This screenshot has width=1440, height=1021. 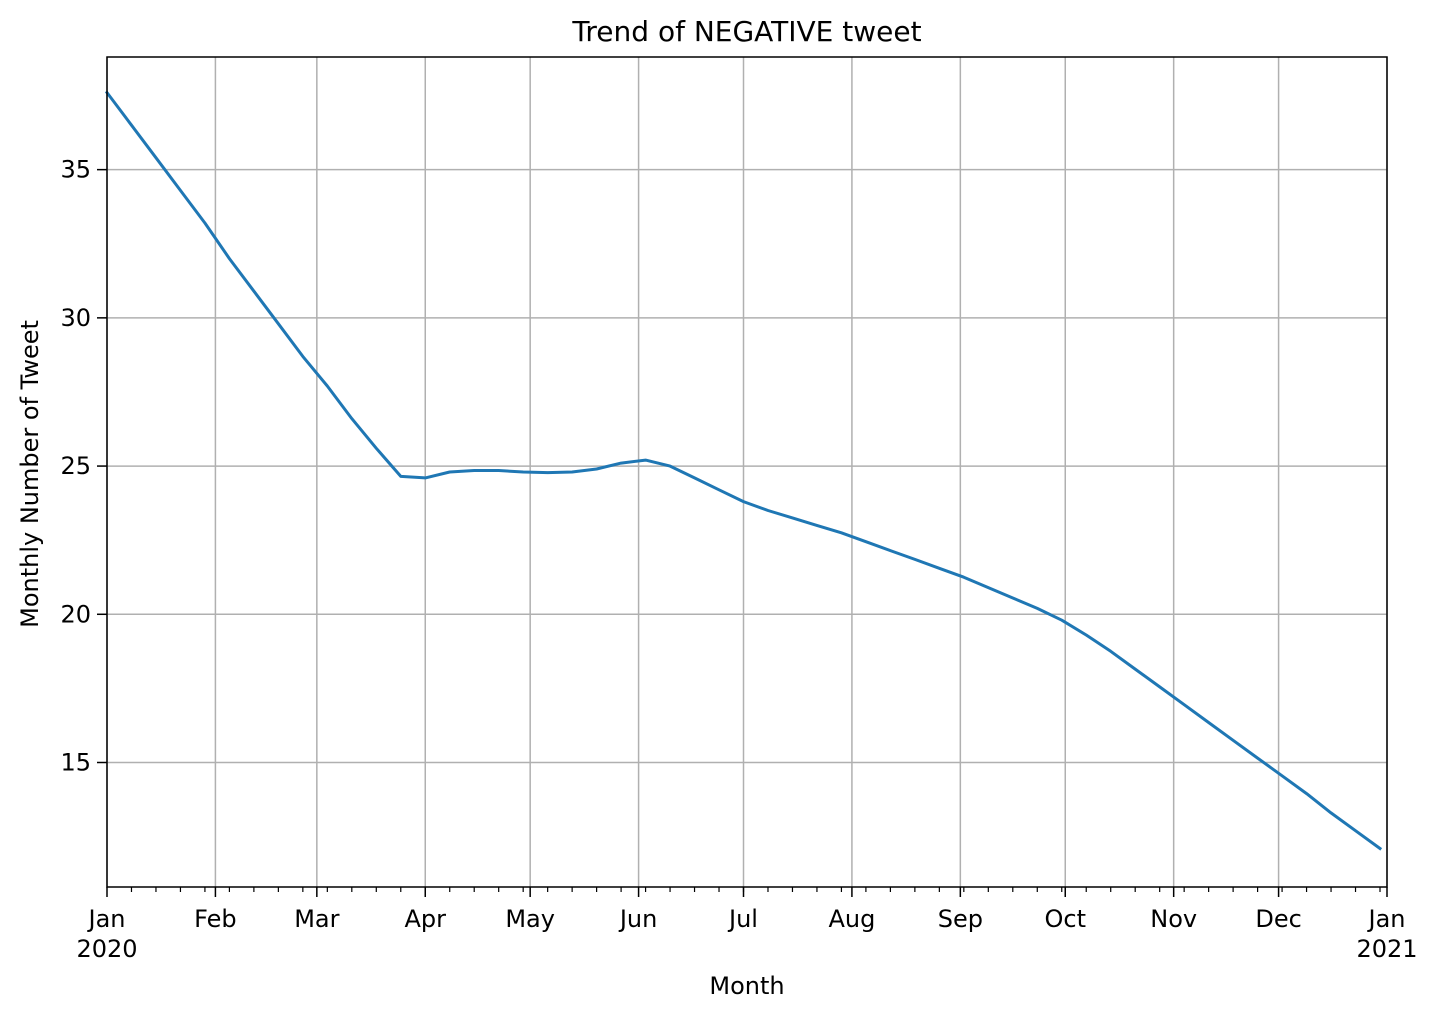 What do you see at coordinates (75, 466) in the screenshot?
I see `y-tick-label: 25` at bounding box center [75, 466].